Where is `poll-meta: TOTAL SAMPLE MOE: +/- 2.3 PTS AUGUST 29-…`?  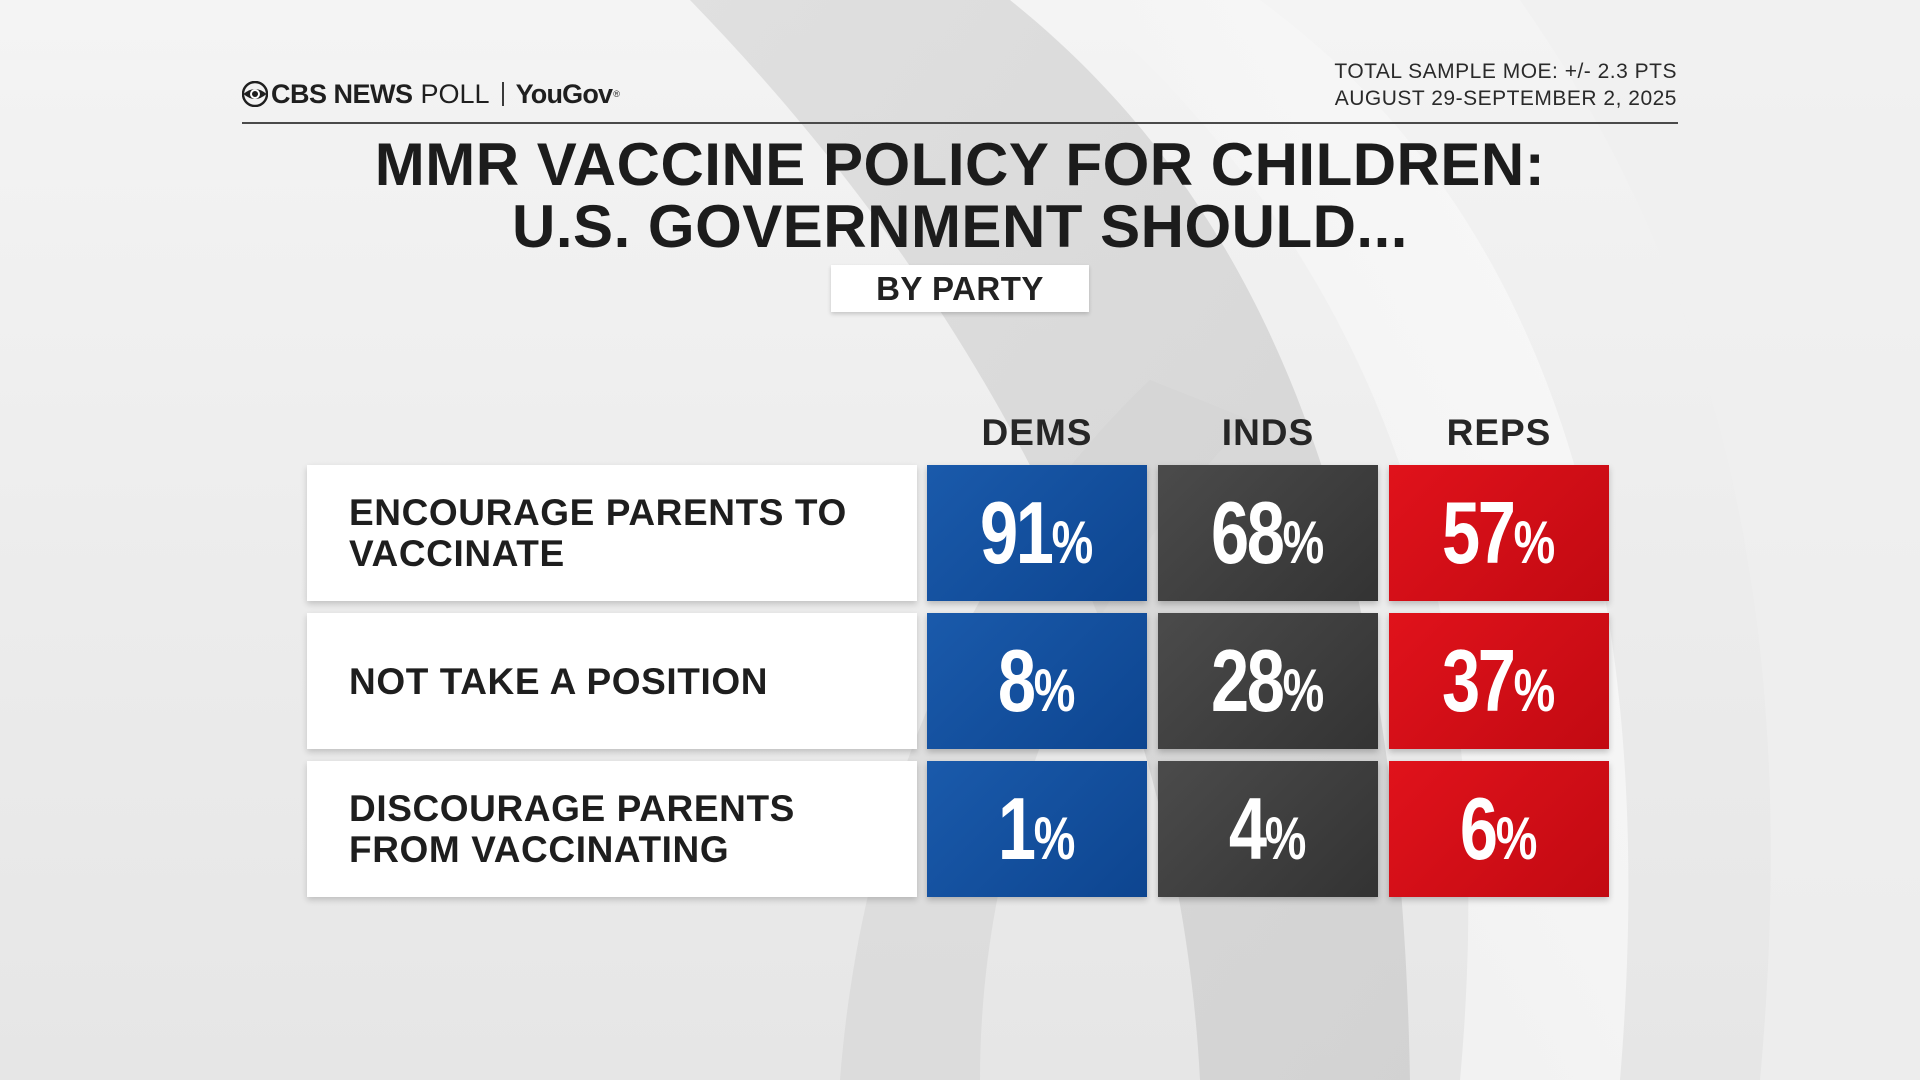 poll-meta: TOTAL SAMPLE MOE: +/- 2.3 PTS AUGUST 29-… is located at coordinates (1505, 85).